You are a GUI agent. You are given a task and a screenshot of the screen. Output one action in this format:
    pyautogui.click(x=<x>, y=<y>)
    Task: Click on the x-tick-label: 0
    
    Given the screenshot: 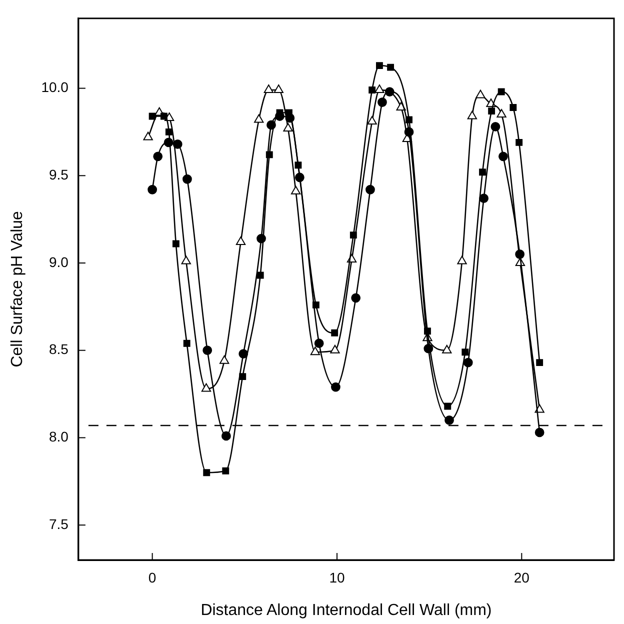 What is the action you would take?
    pyautogui.click(x=152, y=577)
    